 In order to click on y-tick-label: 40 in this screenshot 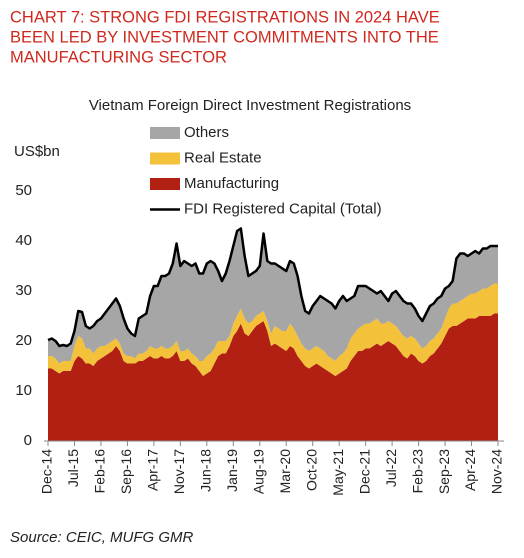, I will do `click(23, 240)`.